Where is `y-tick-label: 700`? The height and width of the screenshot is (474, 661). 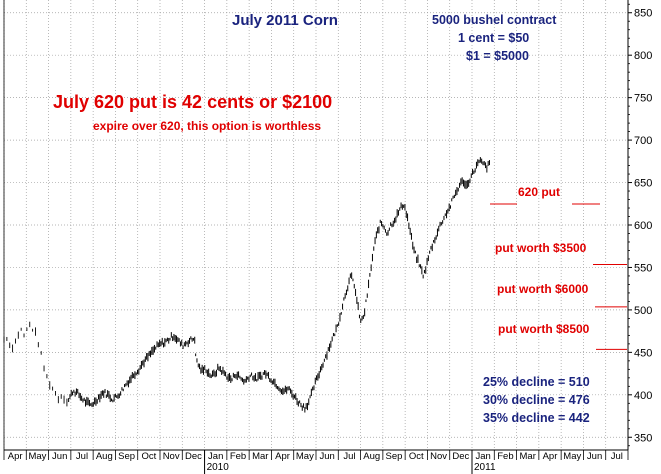
y-tick-label: 700 is located at coordinates (643, 141).